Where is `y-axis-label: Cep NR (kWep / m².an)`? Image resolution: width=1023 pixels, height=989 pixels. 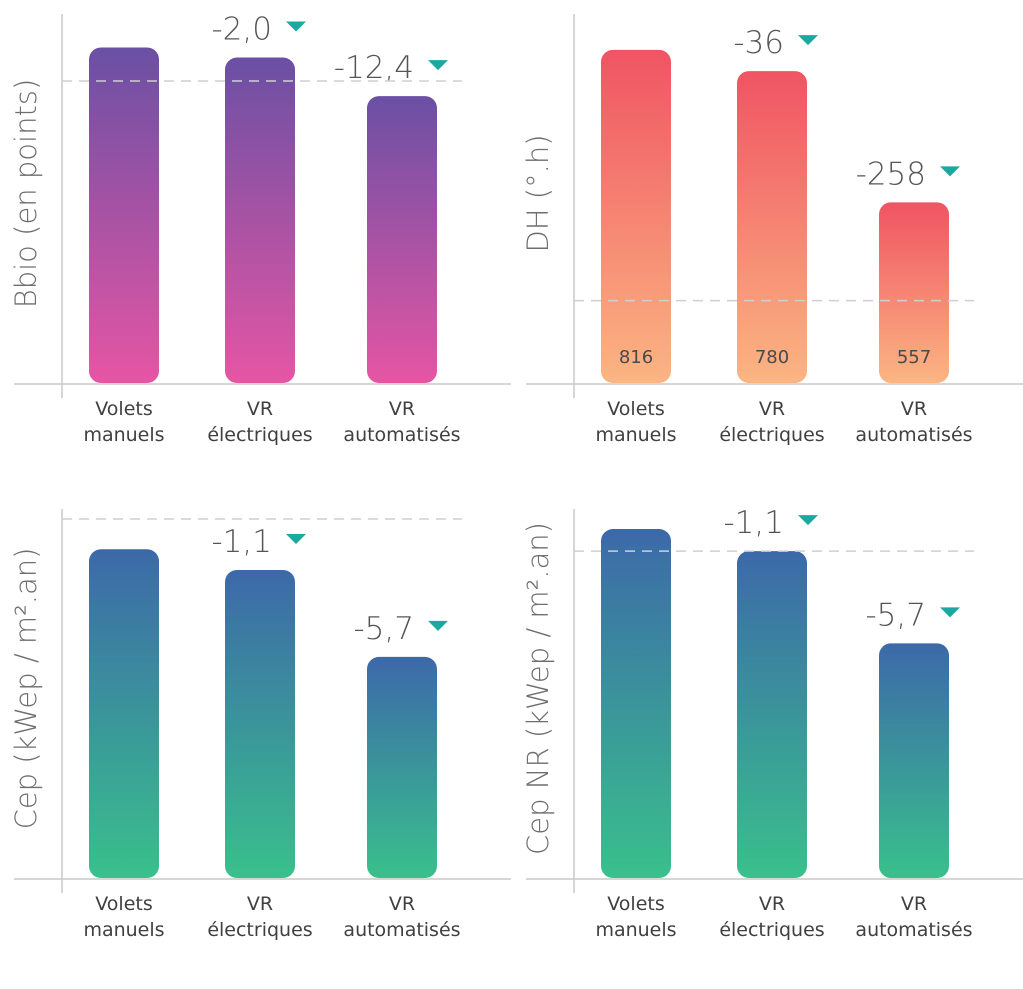
y-axis-label: Cep NR (kWep / m².an) is located at coordinates (538, 688).